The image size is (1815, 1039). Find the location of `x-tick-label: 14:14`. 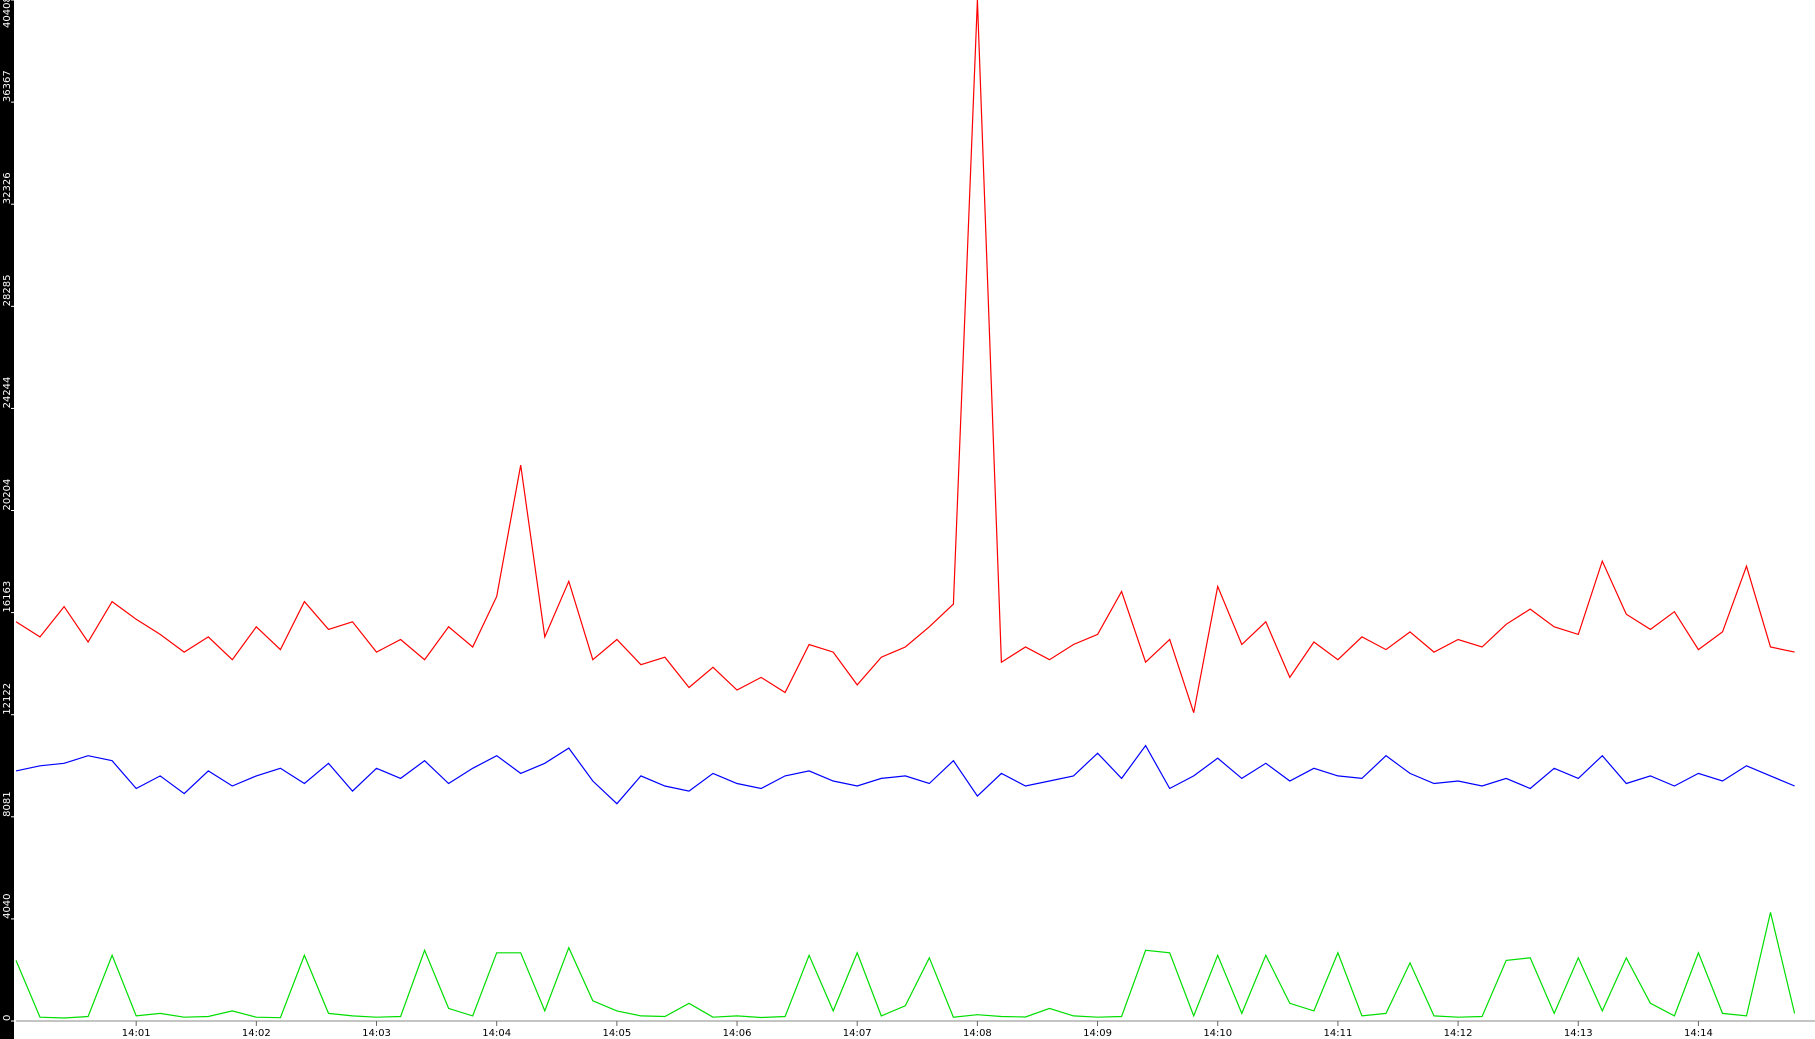

x-tick-label: 14:14 is located at coordinates (1698, 1033).